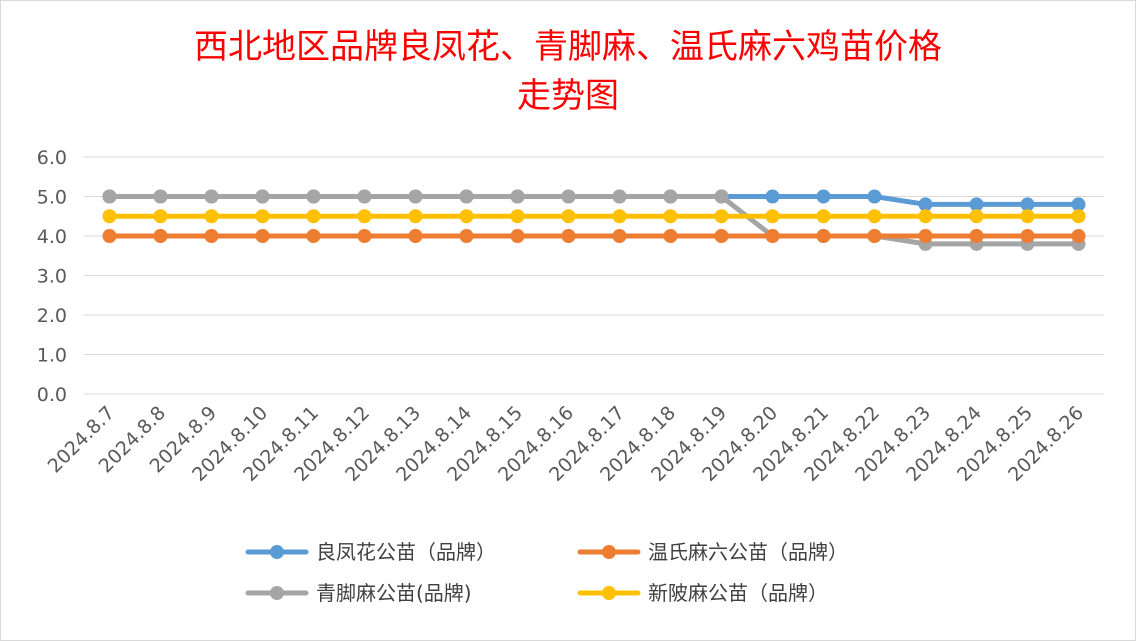 This screenshot has width=1136, height=641. Describe the element at coordinates (394, 593) in the screenshot. I see `legend-label: 青脚麻公苗(品牌)` at that location.